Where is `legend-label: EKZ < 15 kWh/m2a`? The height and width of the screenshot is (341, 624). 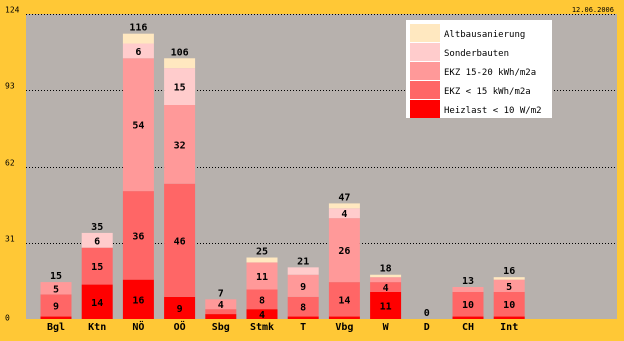 legend-label: EKZ < 15 kWh/m2a is located at coordinates (487, 92).